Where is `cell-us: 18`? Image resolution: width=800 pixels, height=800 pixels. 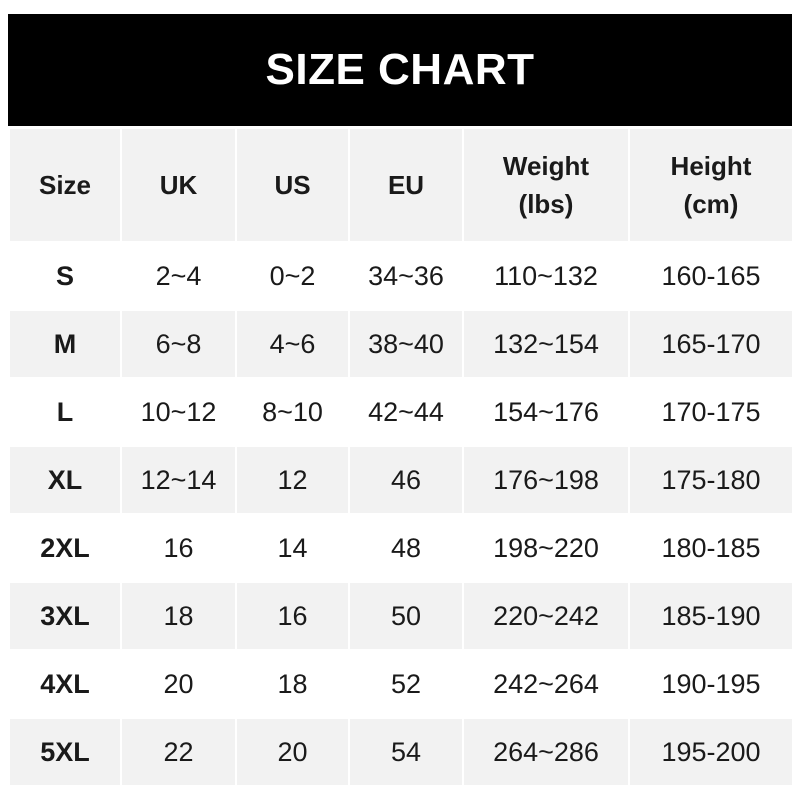 cell-us: 18 is located at coordinates (292, 684).